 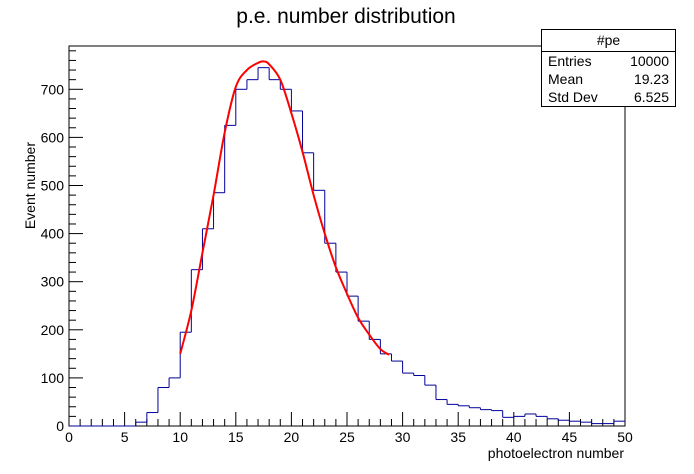 I want to click on stats-title: #pe, so click(x=608, y=41).